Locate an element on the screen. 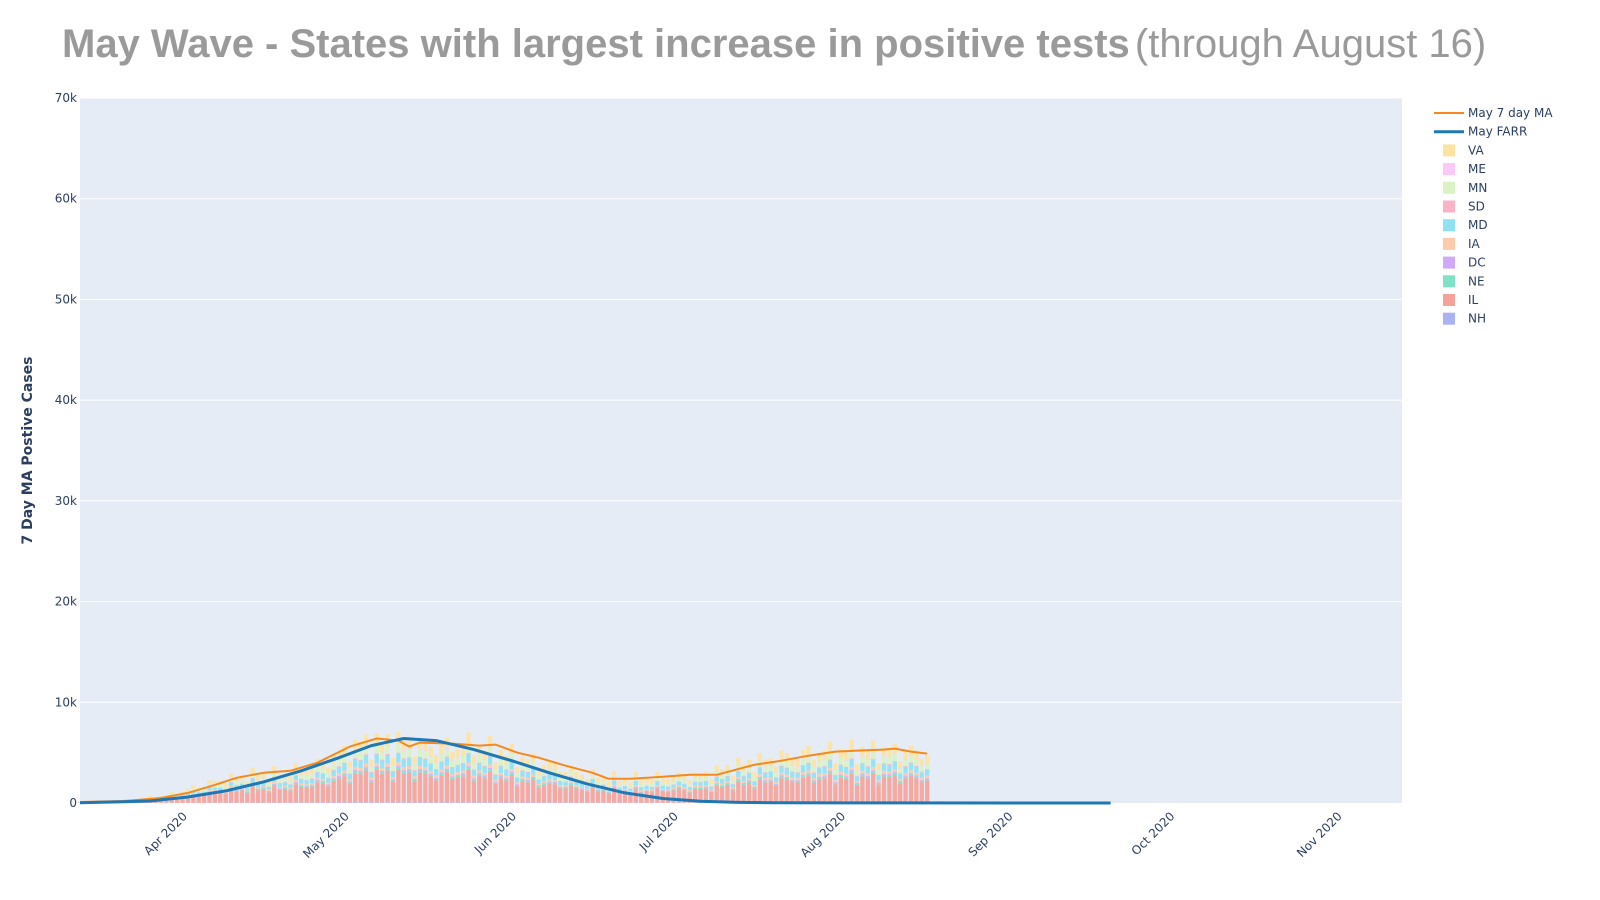 This screenshot has height=900, width=1600. legend-item-md: MD is located at coordinates (1465, 225).